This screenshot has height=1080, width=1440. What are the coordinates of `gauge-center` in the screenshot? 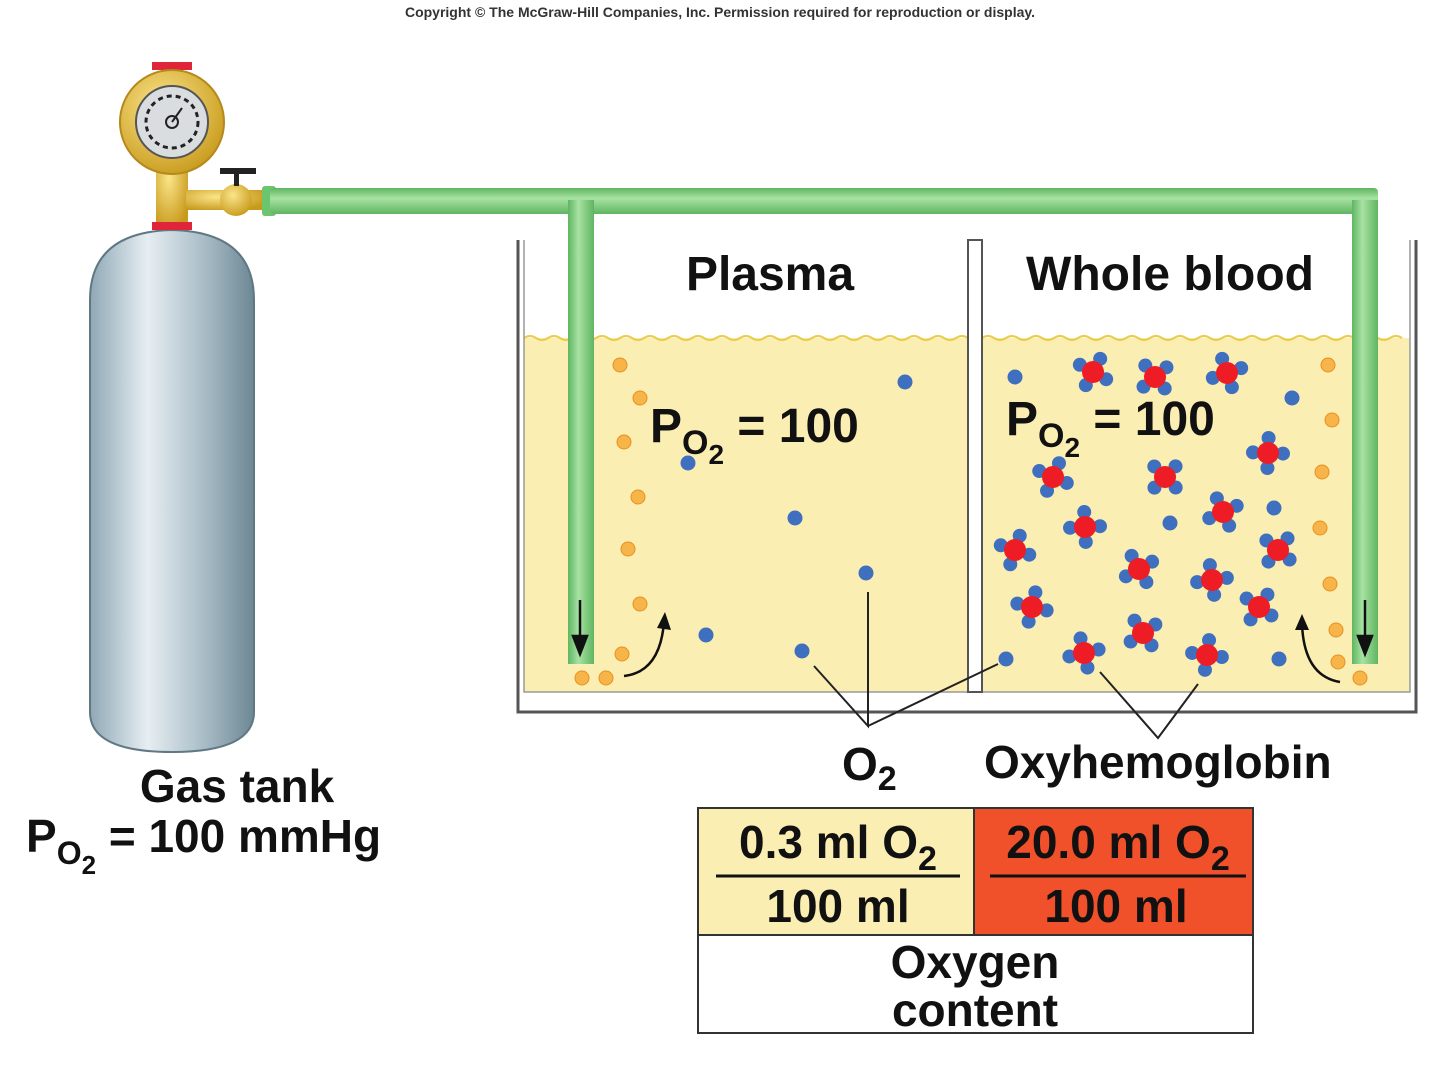 It's located at (172, 122).